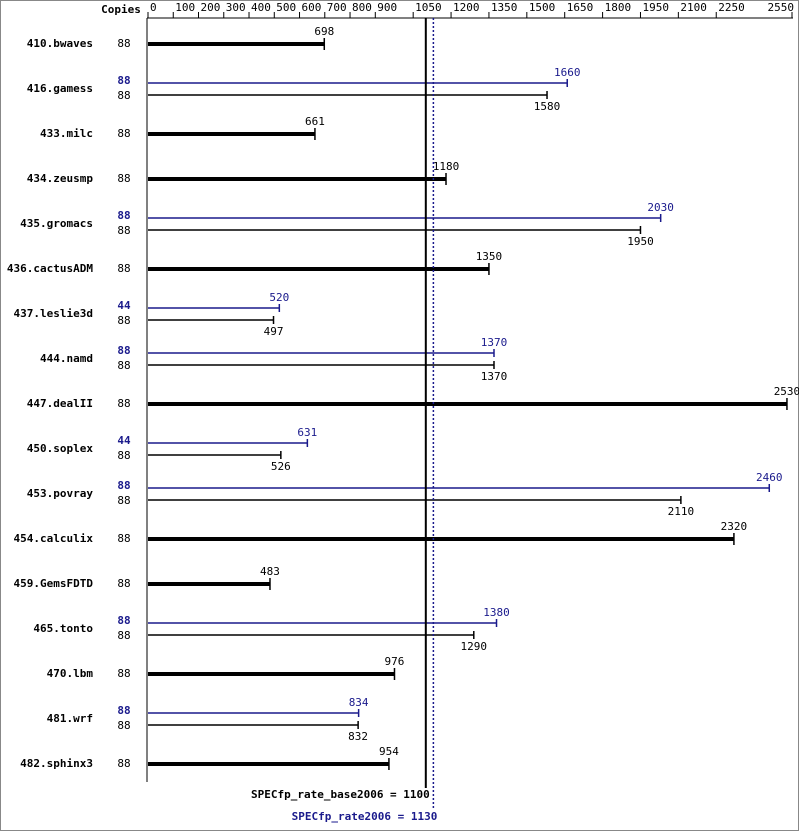 This screenshot has height=831, width=799. Describe the element at coordinates (681, 511) in the screenshot. I see `value-label: 2110` at that location.